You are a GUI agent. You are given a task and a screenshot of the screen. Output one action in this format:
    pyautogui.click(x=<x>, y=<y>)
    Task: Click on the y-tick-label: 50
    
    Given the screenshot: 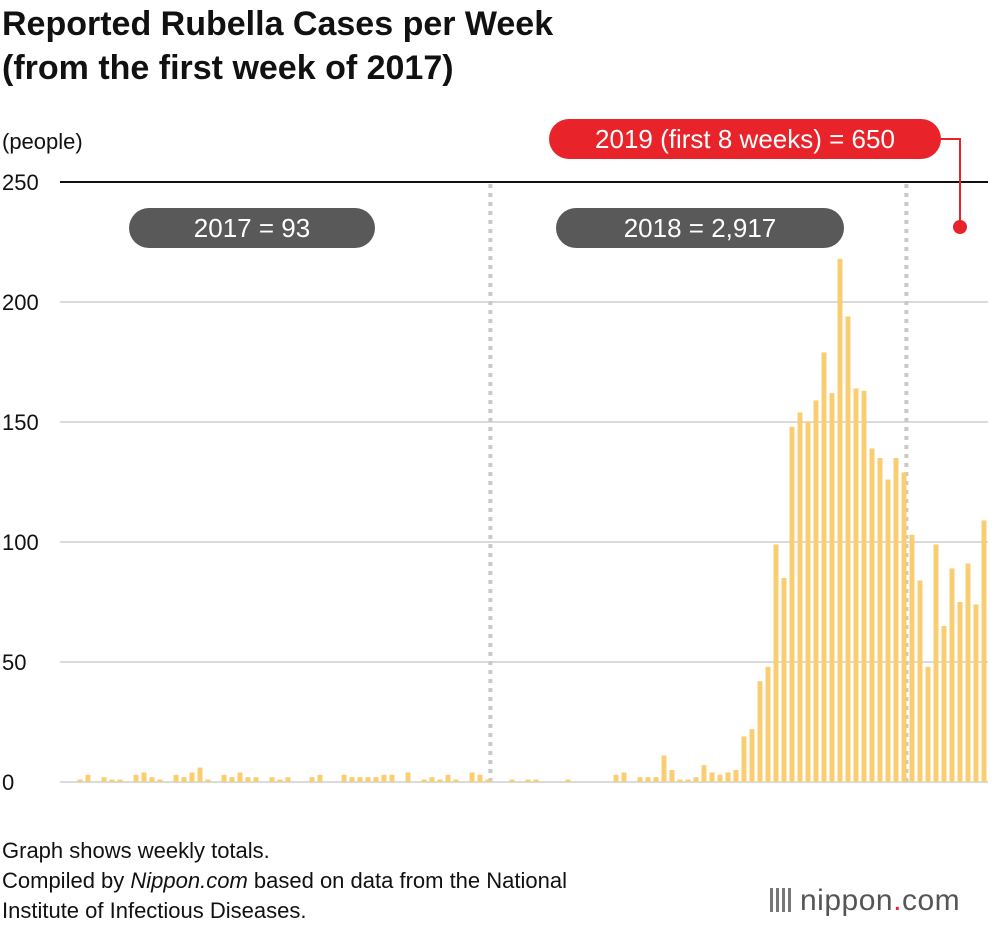 What is the action you would take?
    pyautogui.click(x=14, y=662)
    